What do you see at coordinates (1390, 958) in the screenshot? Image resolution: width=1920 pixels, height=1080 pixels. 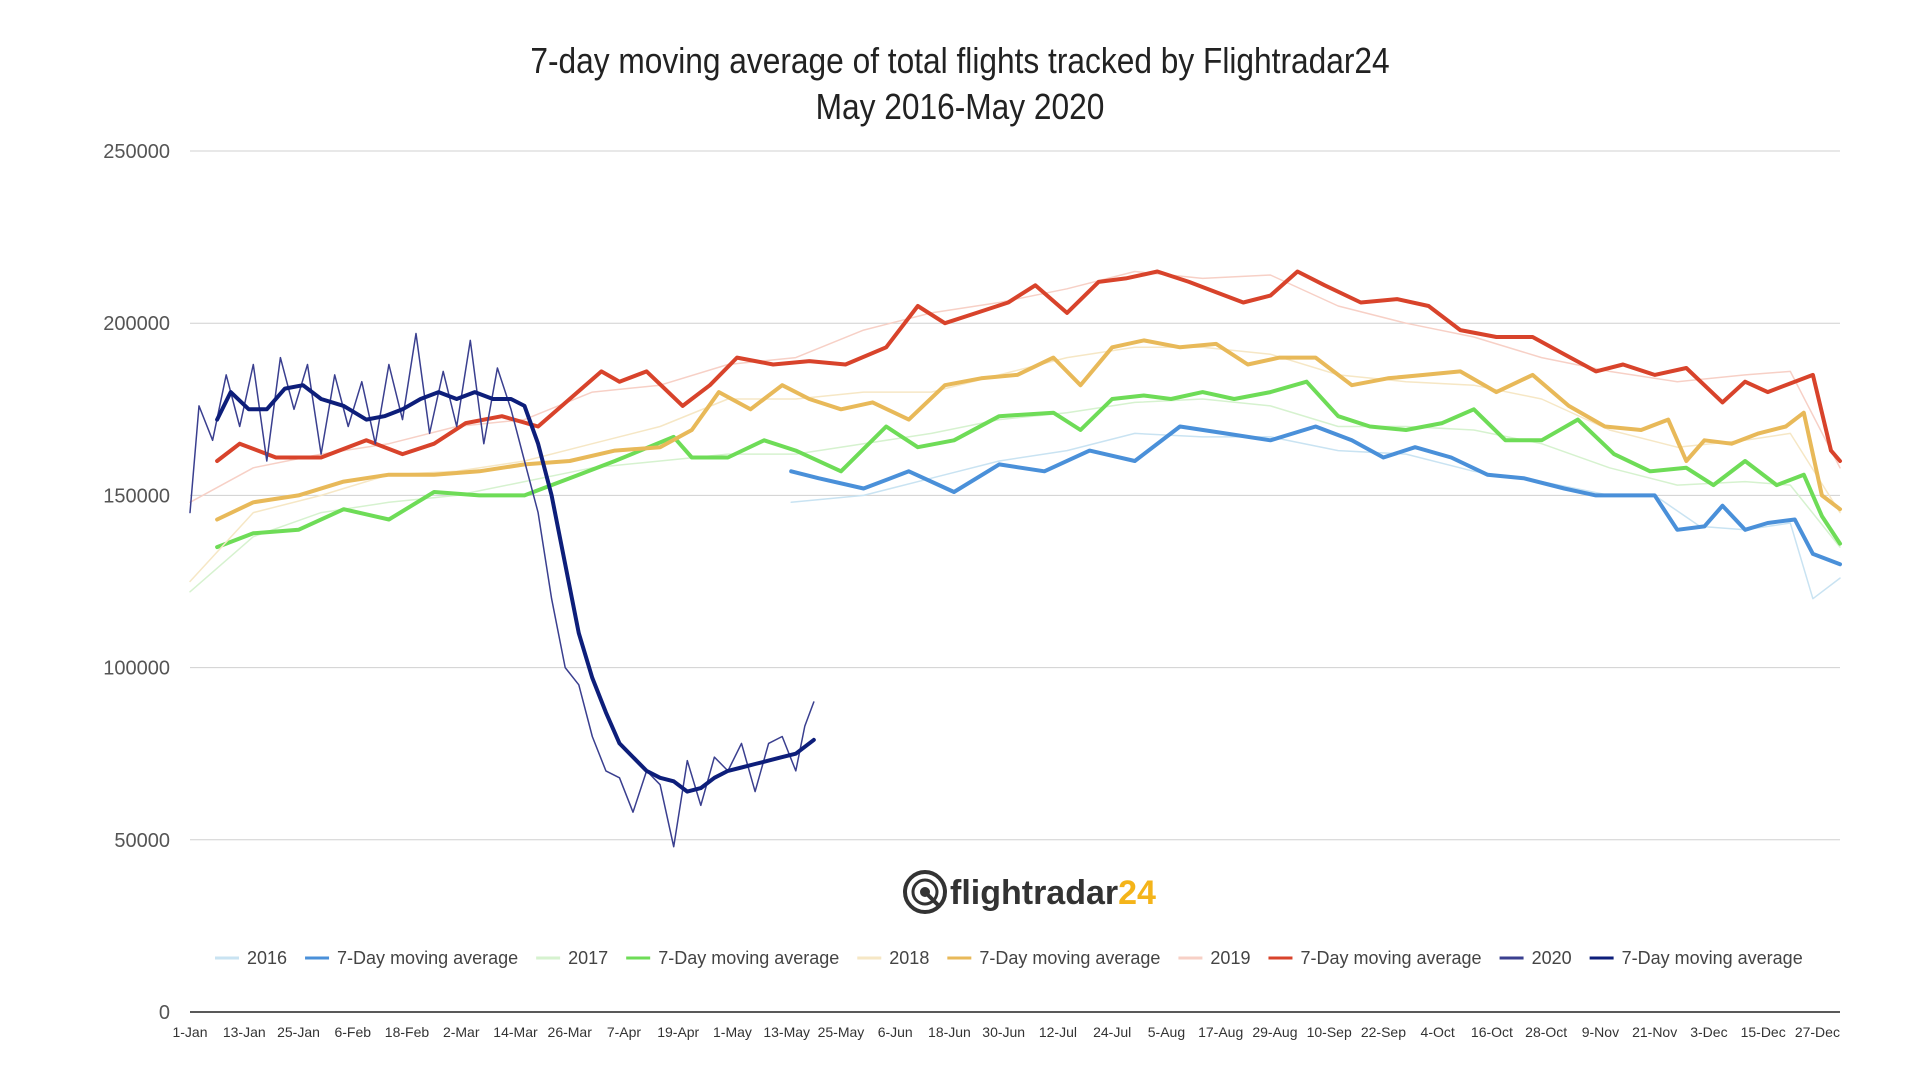 I see `legend-label-7: 7-Day moving average` at bounding box center [1390, 958].